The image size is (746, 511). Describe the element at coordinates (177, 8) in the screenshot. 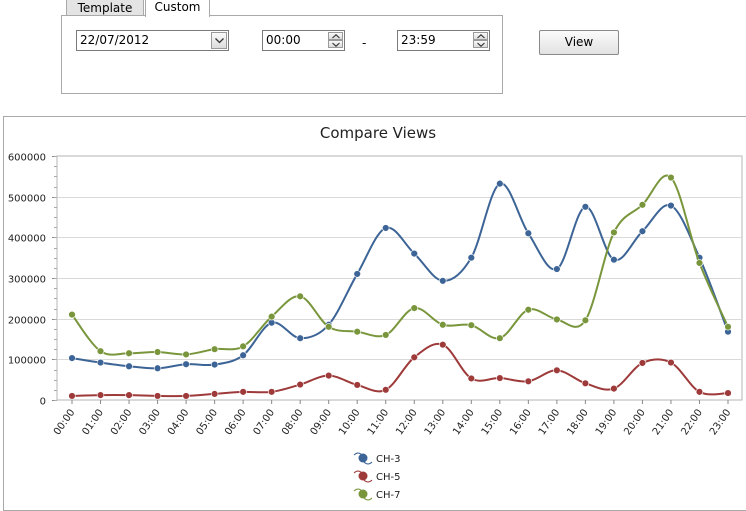

I see `tab-custom: Custom` at that location.